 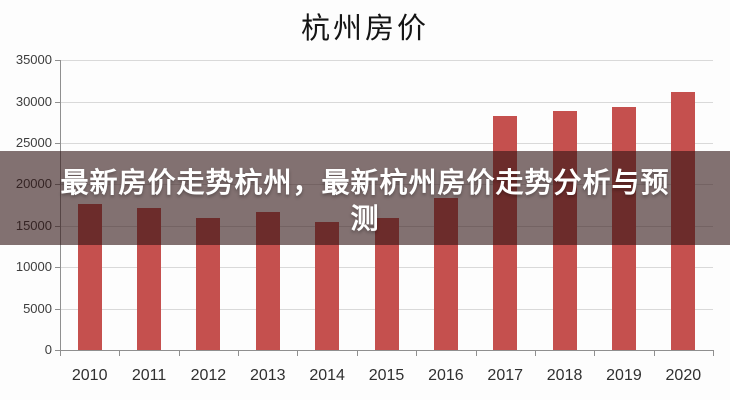 I want to click on x-axis-label-2018: 2018, so click(x=564, y=375).